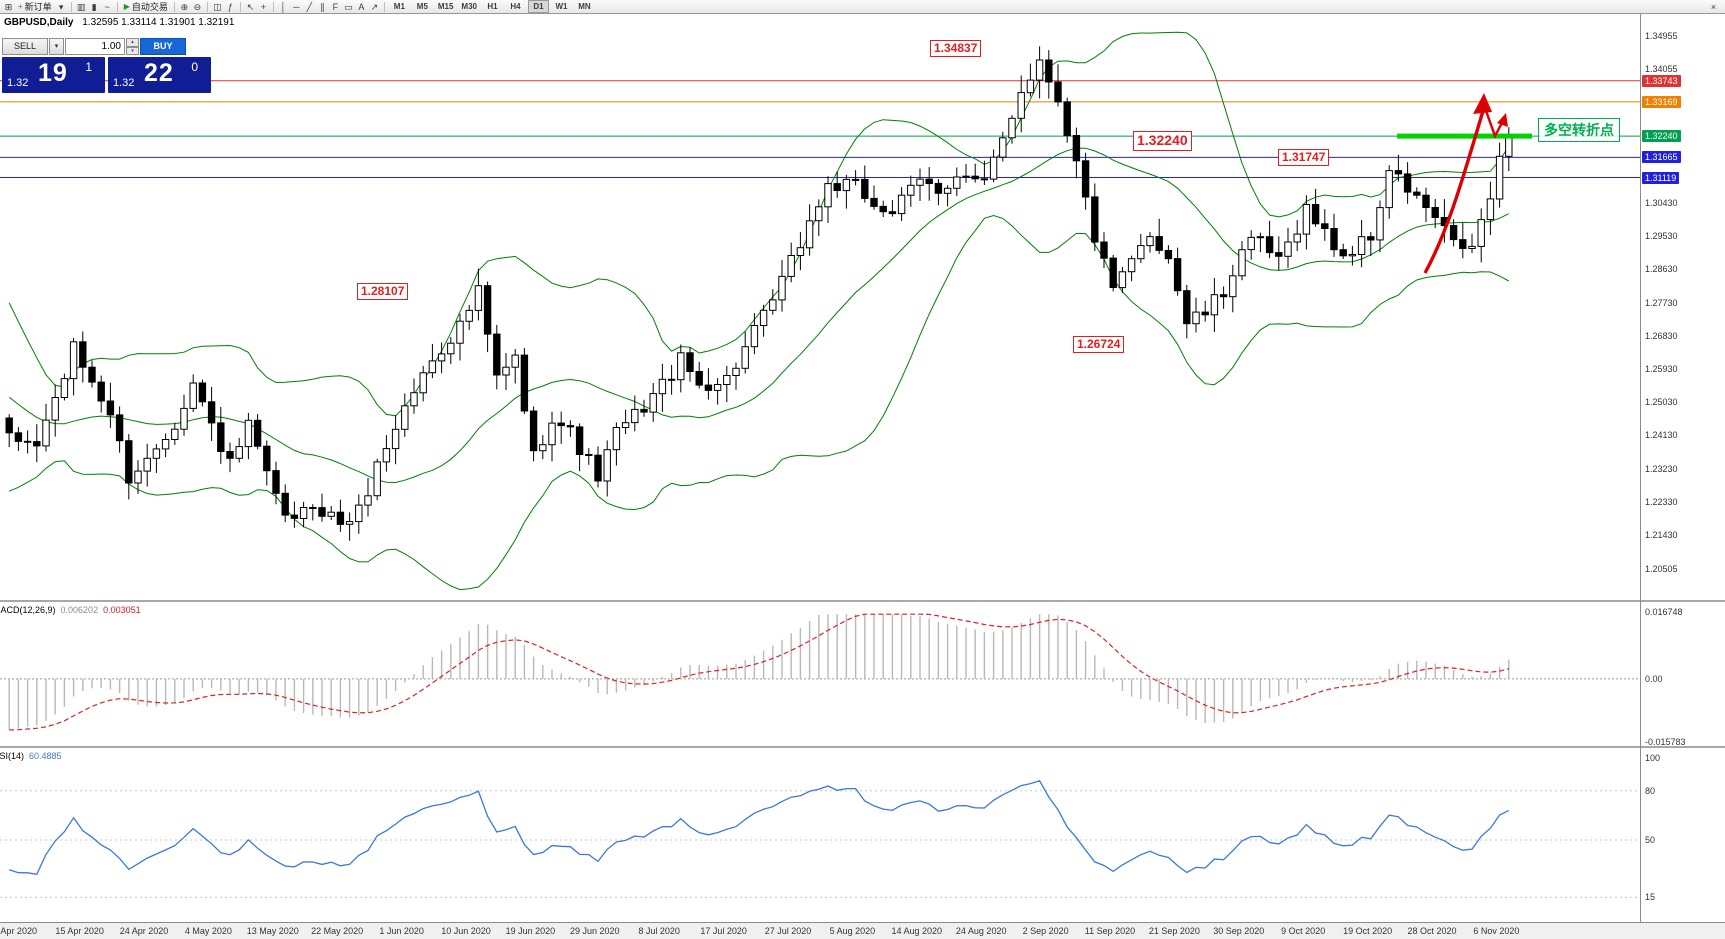  Describe the element at coordinates (1045, 931) in the screenshot. I see `date-axis-label: 2 Sep 2020` at that location.